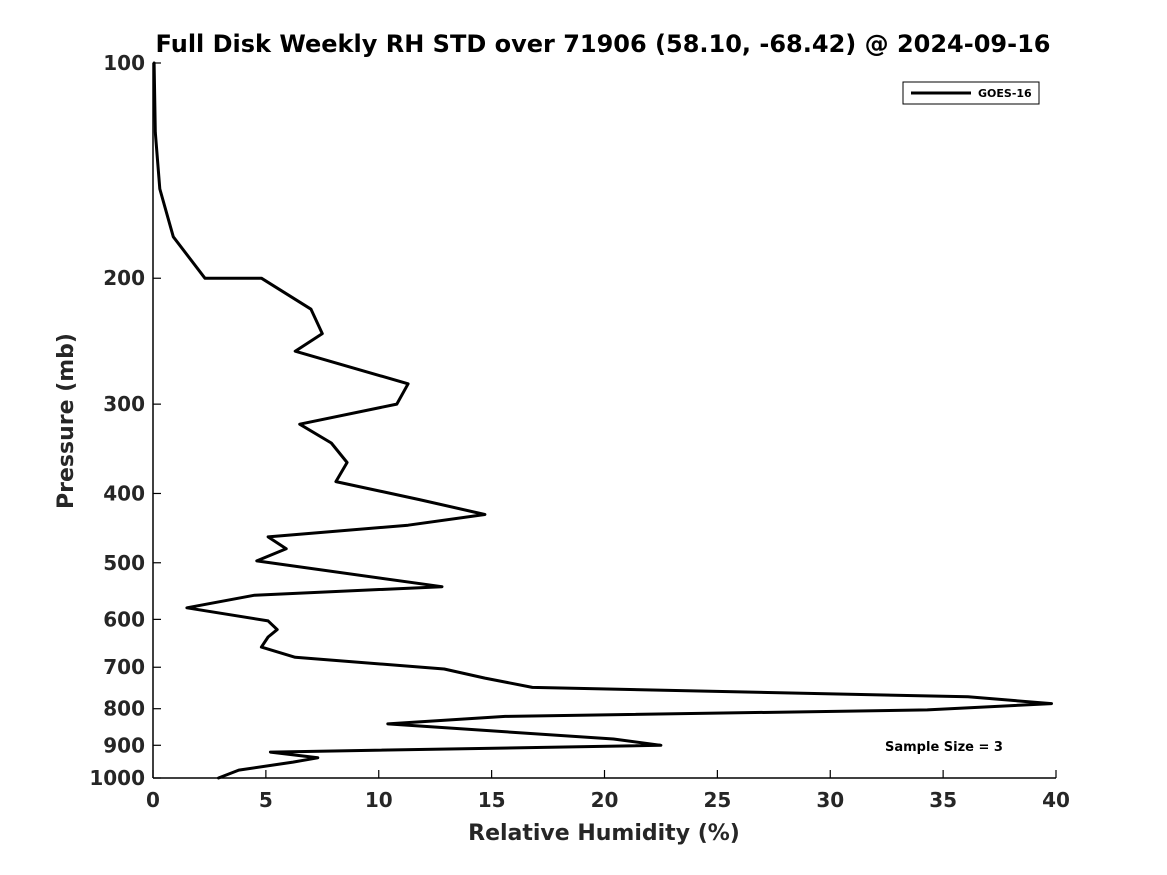 This screenshot has height=875, width=1167. Describe the element at coordinates (379, 800) in the screenshot. I see `x-tick-label: 10` at that location.